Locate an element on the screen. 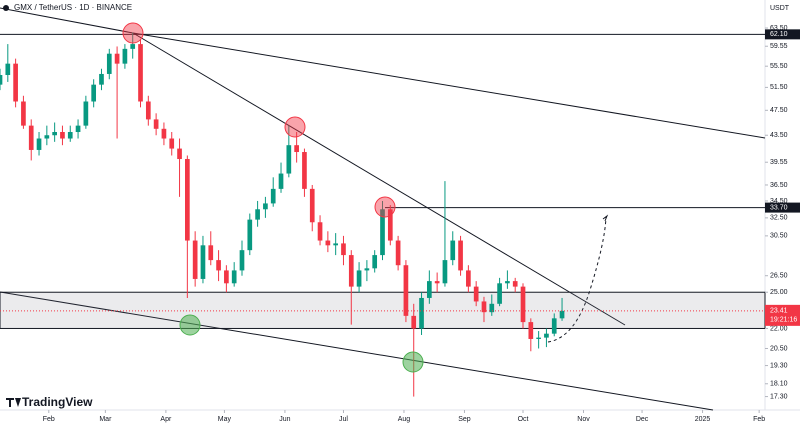 This screenshot has width=800, height=425. x-tick-label: Nov is located at coordinates (583, 419).